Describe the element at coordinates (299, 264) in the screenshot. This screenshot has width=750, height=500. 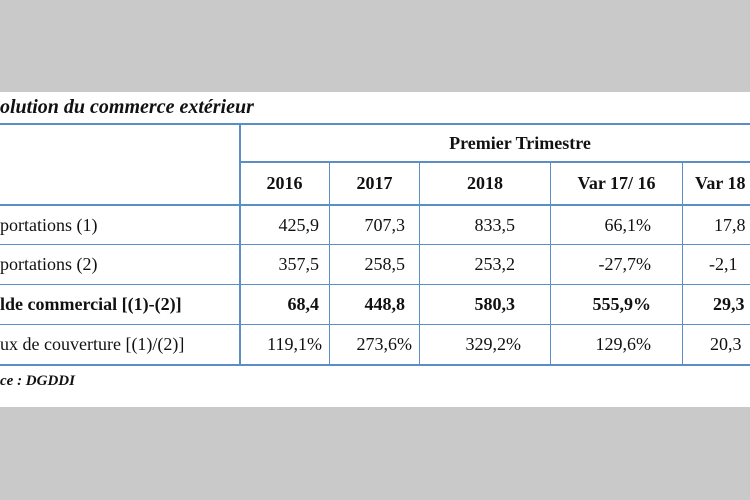
I see `table-cell: 357,5` at that location.